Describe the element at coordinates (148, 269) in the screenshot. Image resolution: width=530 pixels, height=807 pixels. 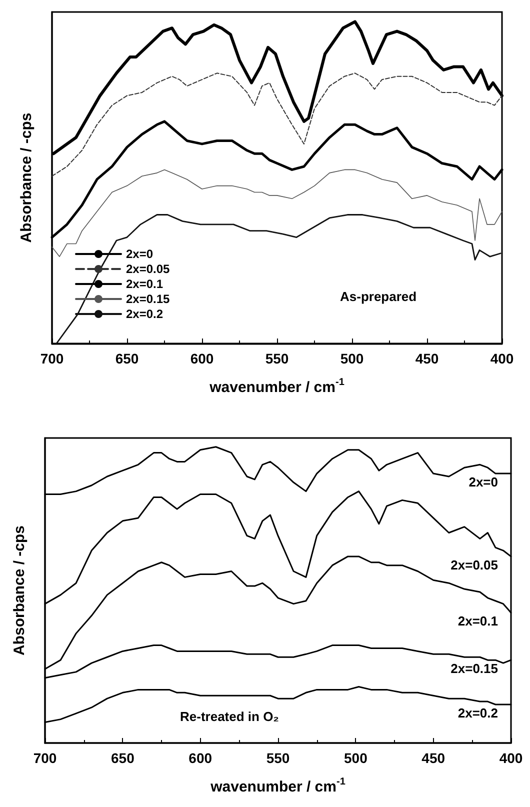
I see `legend-label: 2x=0.05` at that location.